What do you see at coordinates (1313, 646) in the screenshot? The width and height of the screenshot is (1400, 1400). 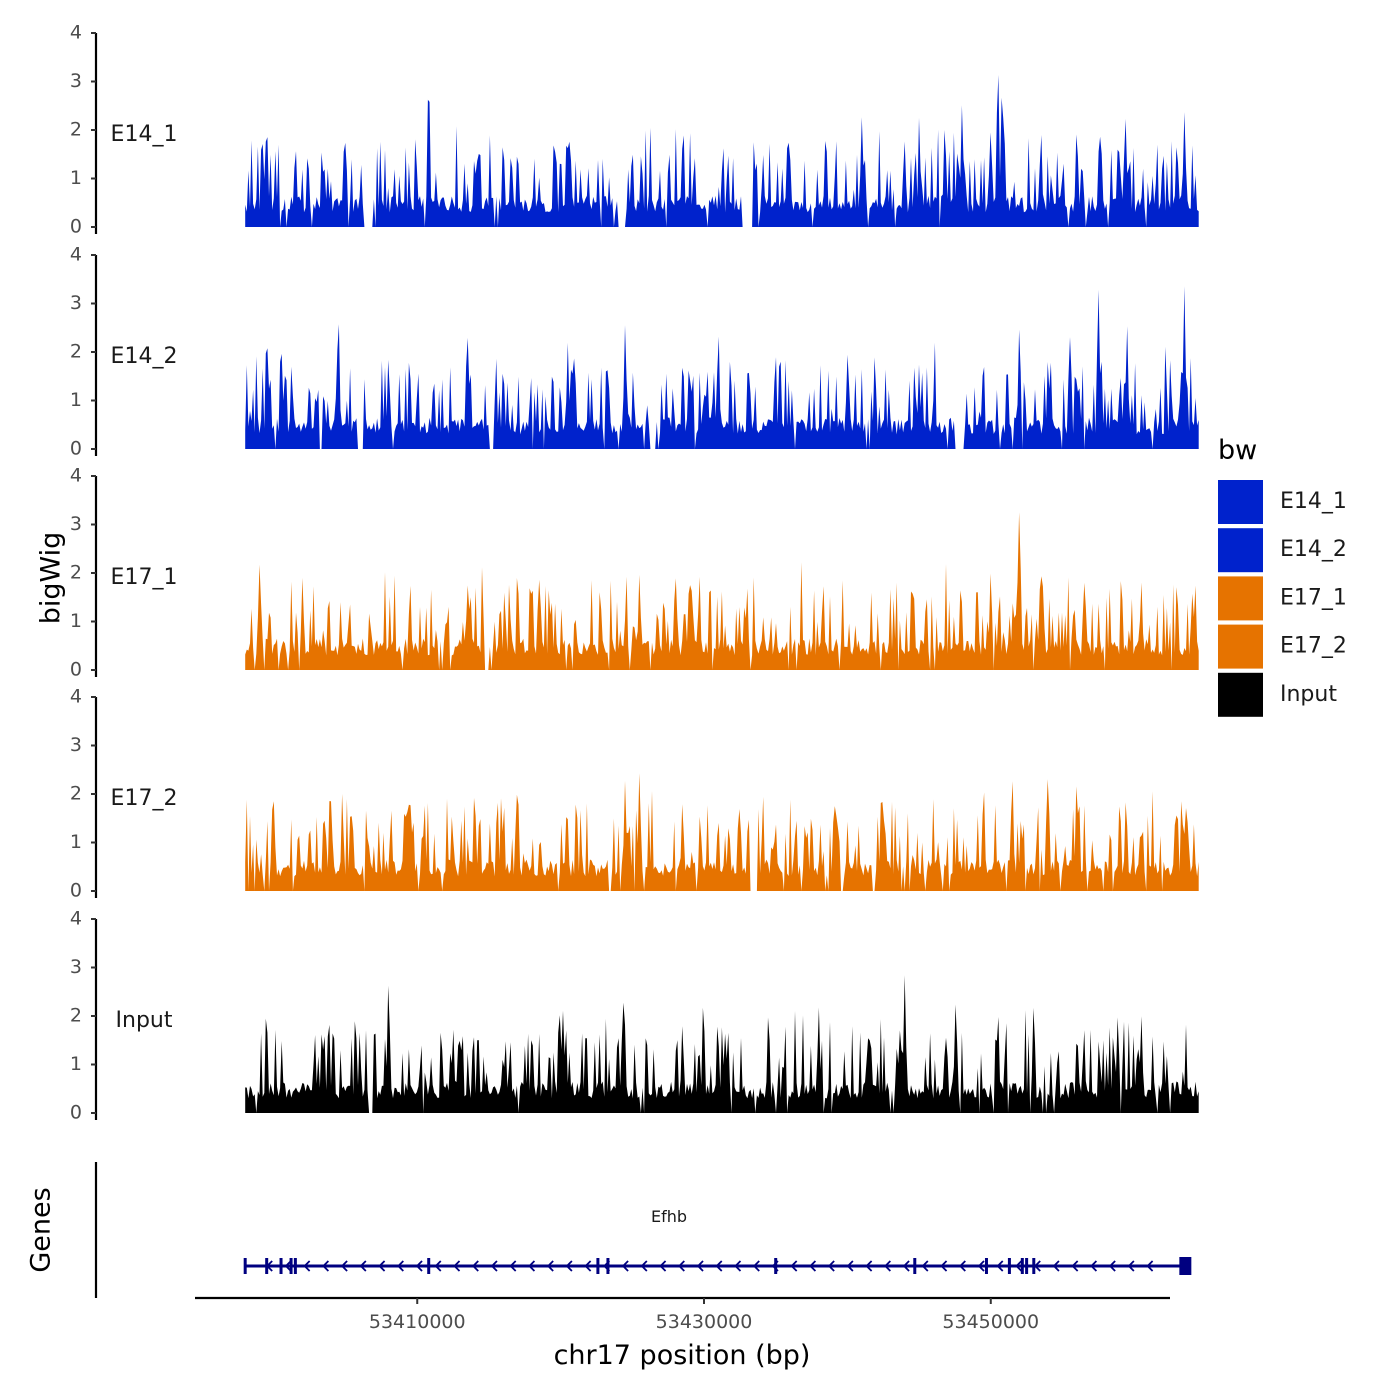 I see `legend-label: E17_2` at bounding box center [1313, 646].